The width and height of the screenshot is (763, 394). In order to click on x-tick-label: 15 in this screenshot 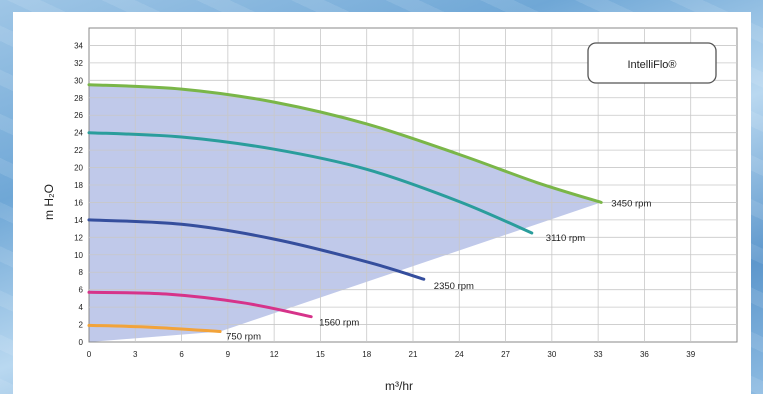, I will do `click(320, 354)`.